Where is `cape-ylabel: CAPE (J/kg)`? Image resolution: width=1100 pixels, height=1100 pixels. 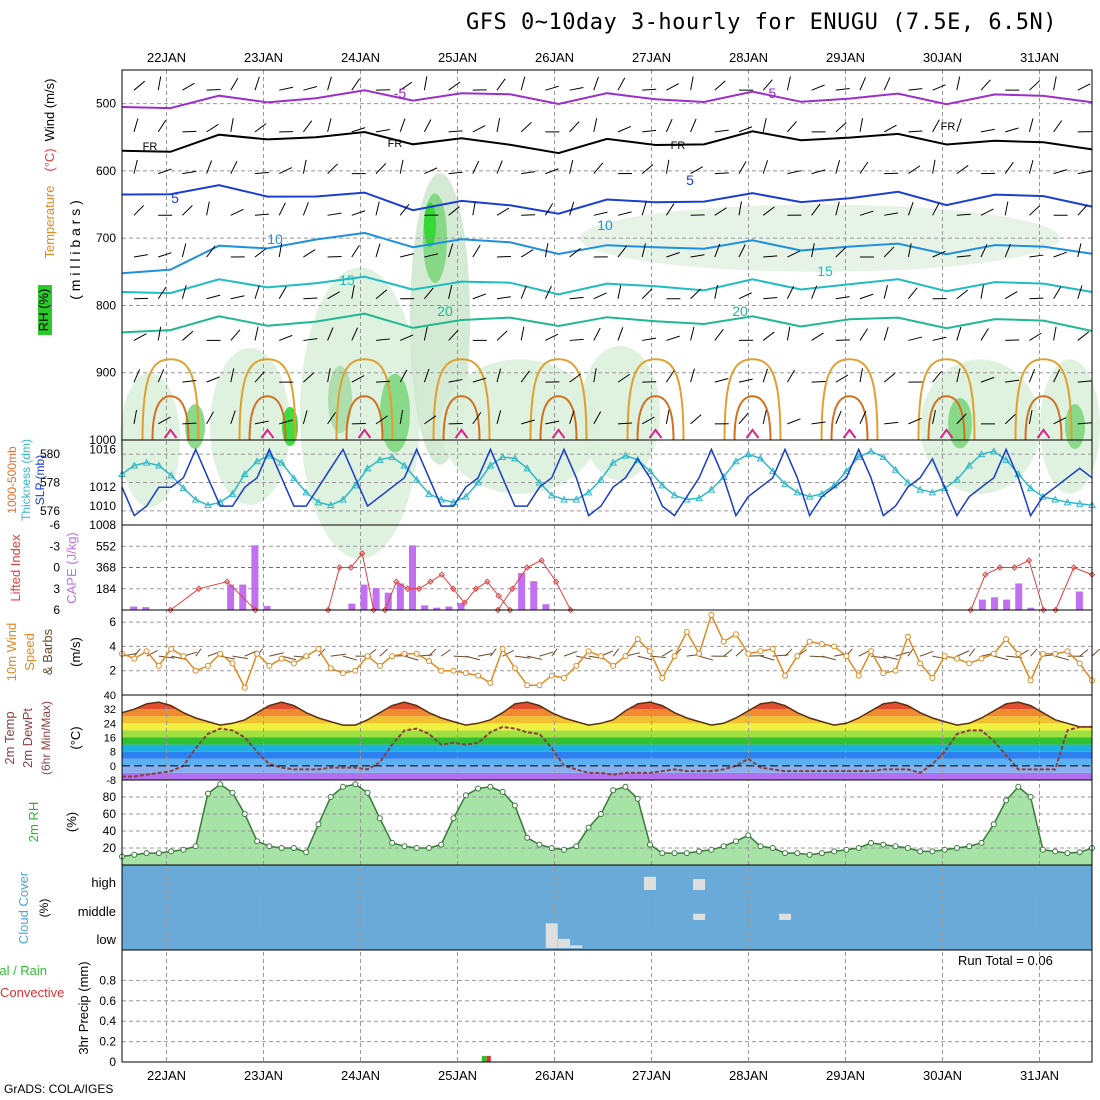 cape-ylabel: CAPE (J/kg) is located at coordinates (71, 568).